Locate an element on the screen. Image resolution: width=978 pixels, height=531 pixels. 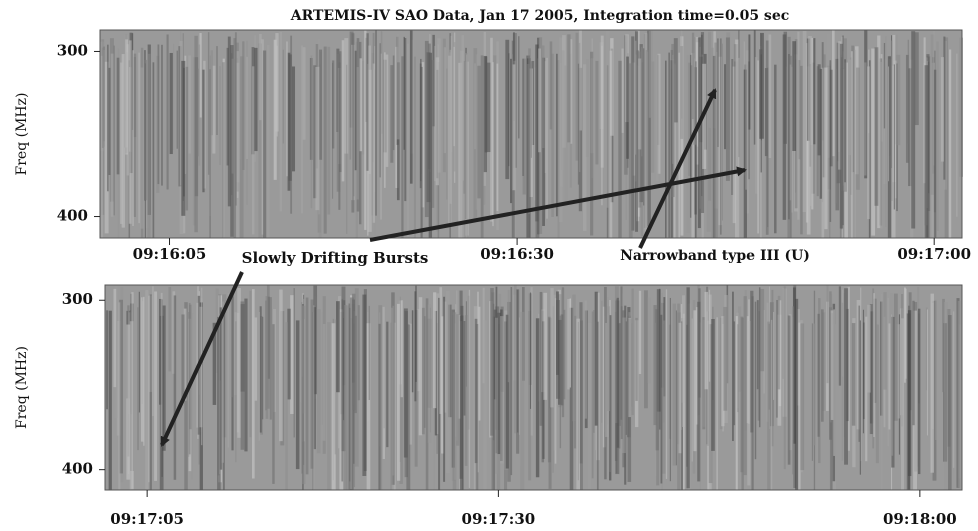
y-tick-label: 400 is located at coordinates (72, 216).